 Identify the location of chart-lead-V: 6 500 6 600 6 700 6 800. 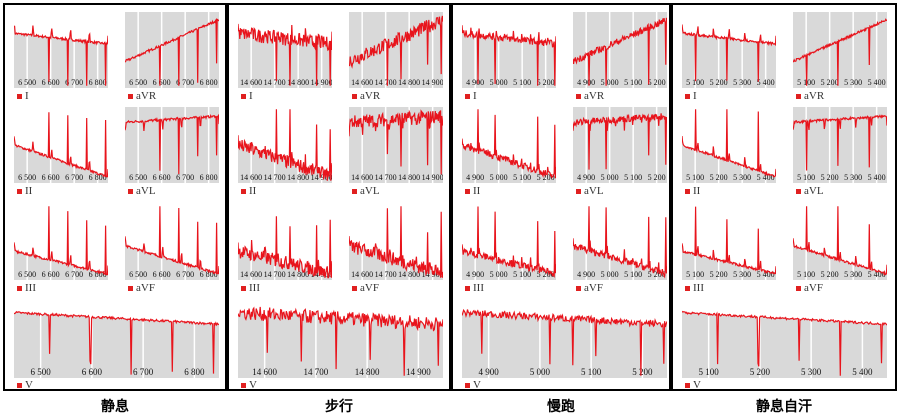
(116, 339).